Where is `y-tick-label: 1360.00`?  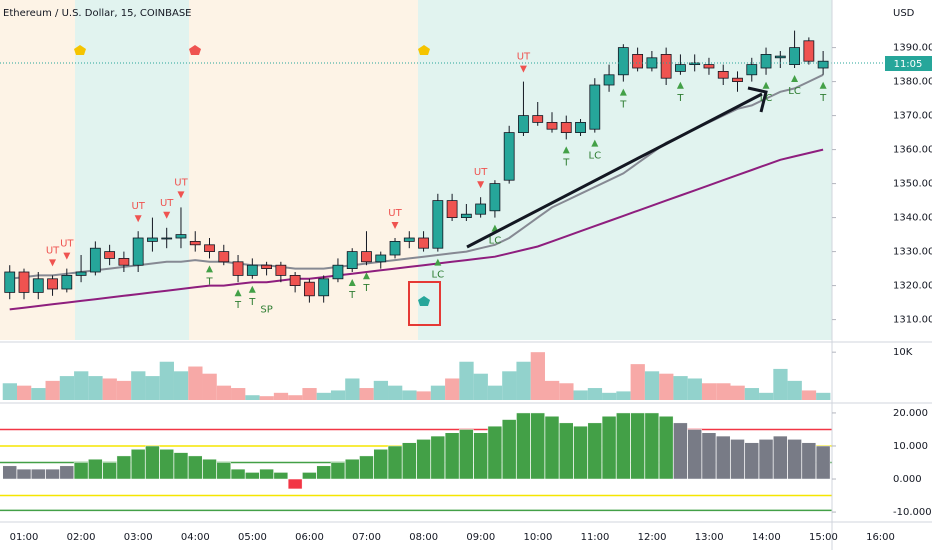
y-tick-label: 1360.00 is located at coordinates (912, 150).